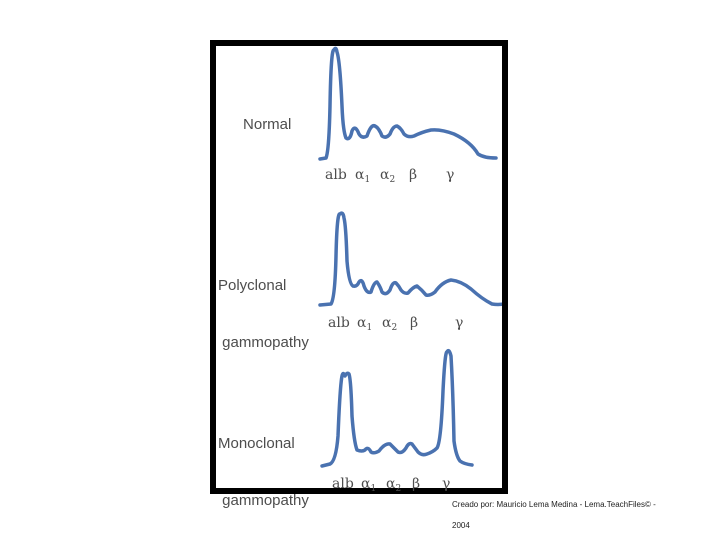 The height and width of the screenshot is (548, 720). I want to click on curve-normal-line, so click(408, 103).